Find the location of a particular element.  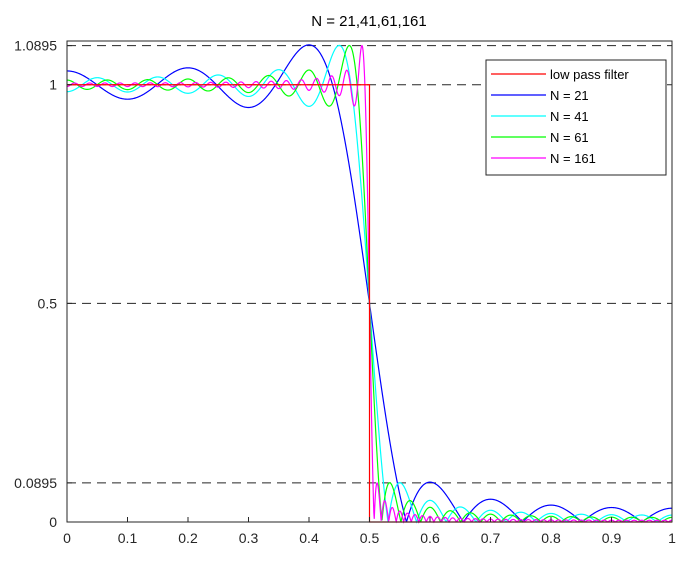

x-axis: 0 0.1 0.2 0.3 0.4 0.5 0.6 0.7 0.8 0.9 1 is located at coordinates (369, 531).